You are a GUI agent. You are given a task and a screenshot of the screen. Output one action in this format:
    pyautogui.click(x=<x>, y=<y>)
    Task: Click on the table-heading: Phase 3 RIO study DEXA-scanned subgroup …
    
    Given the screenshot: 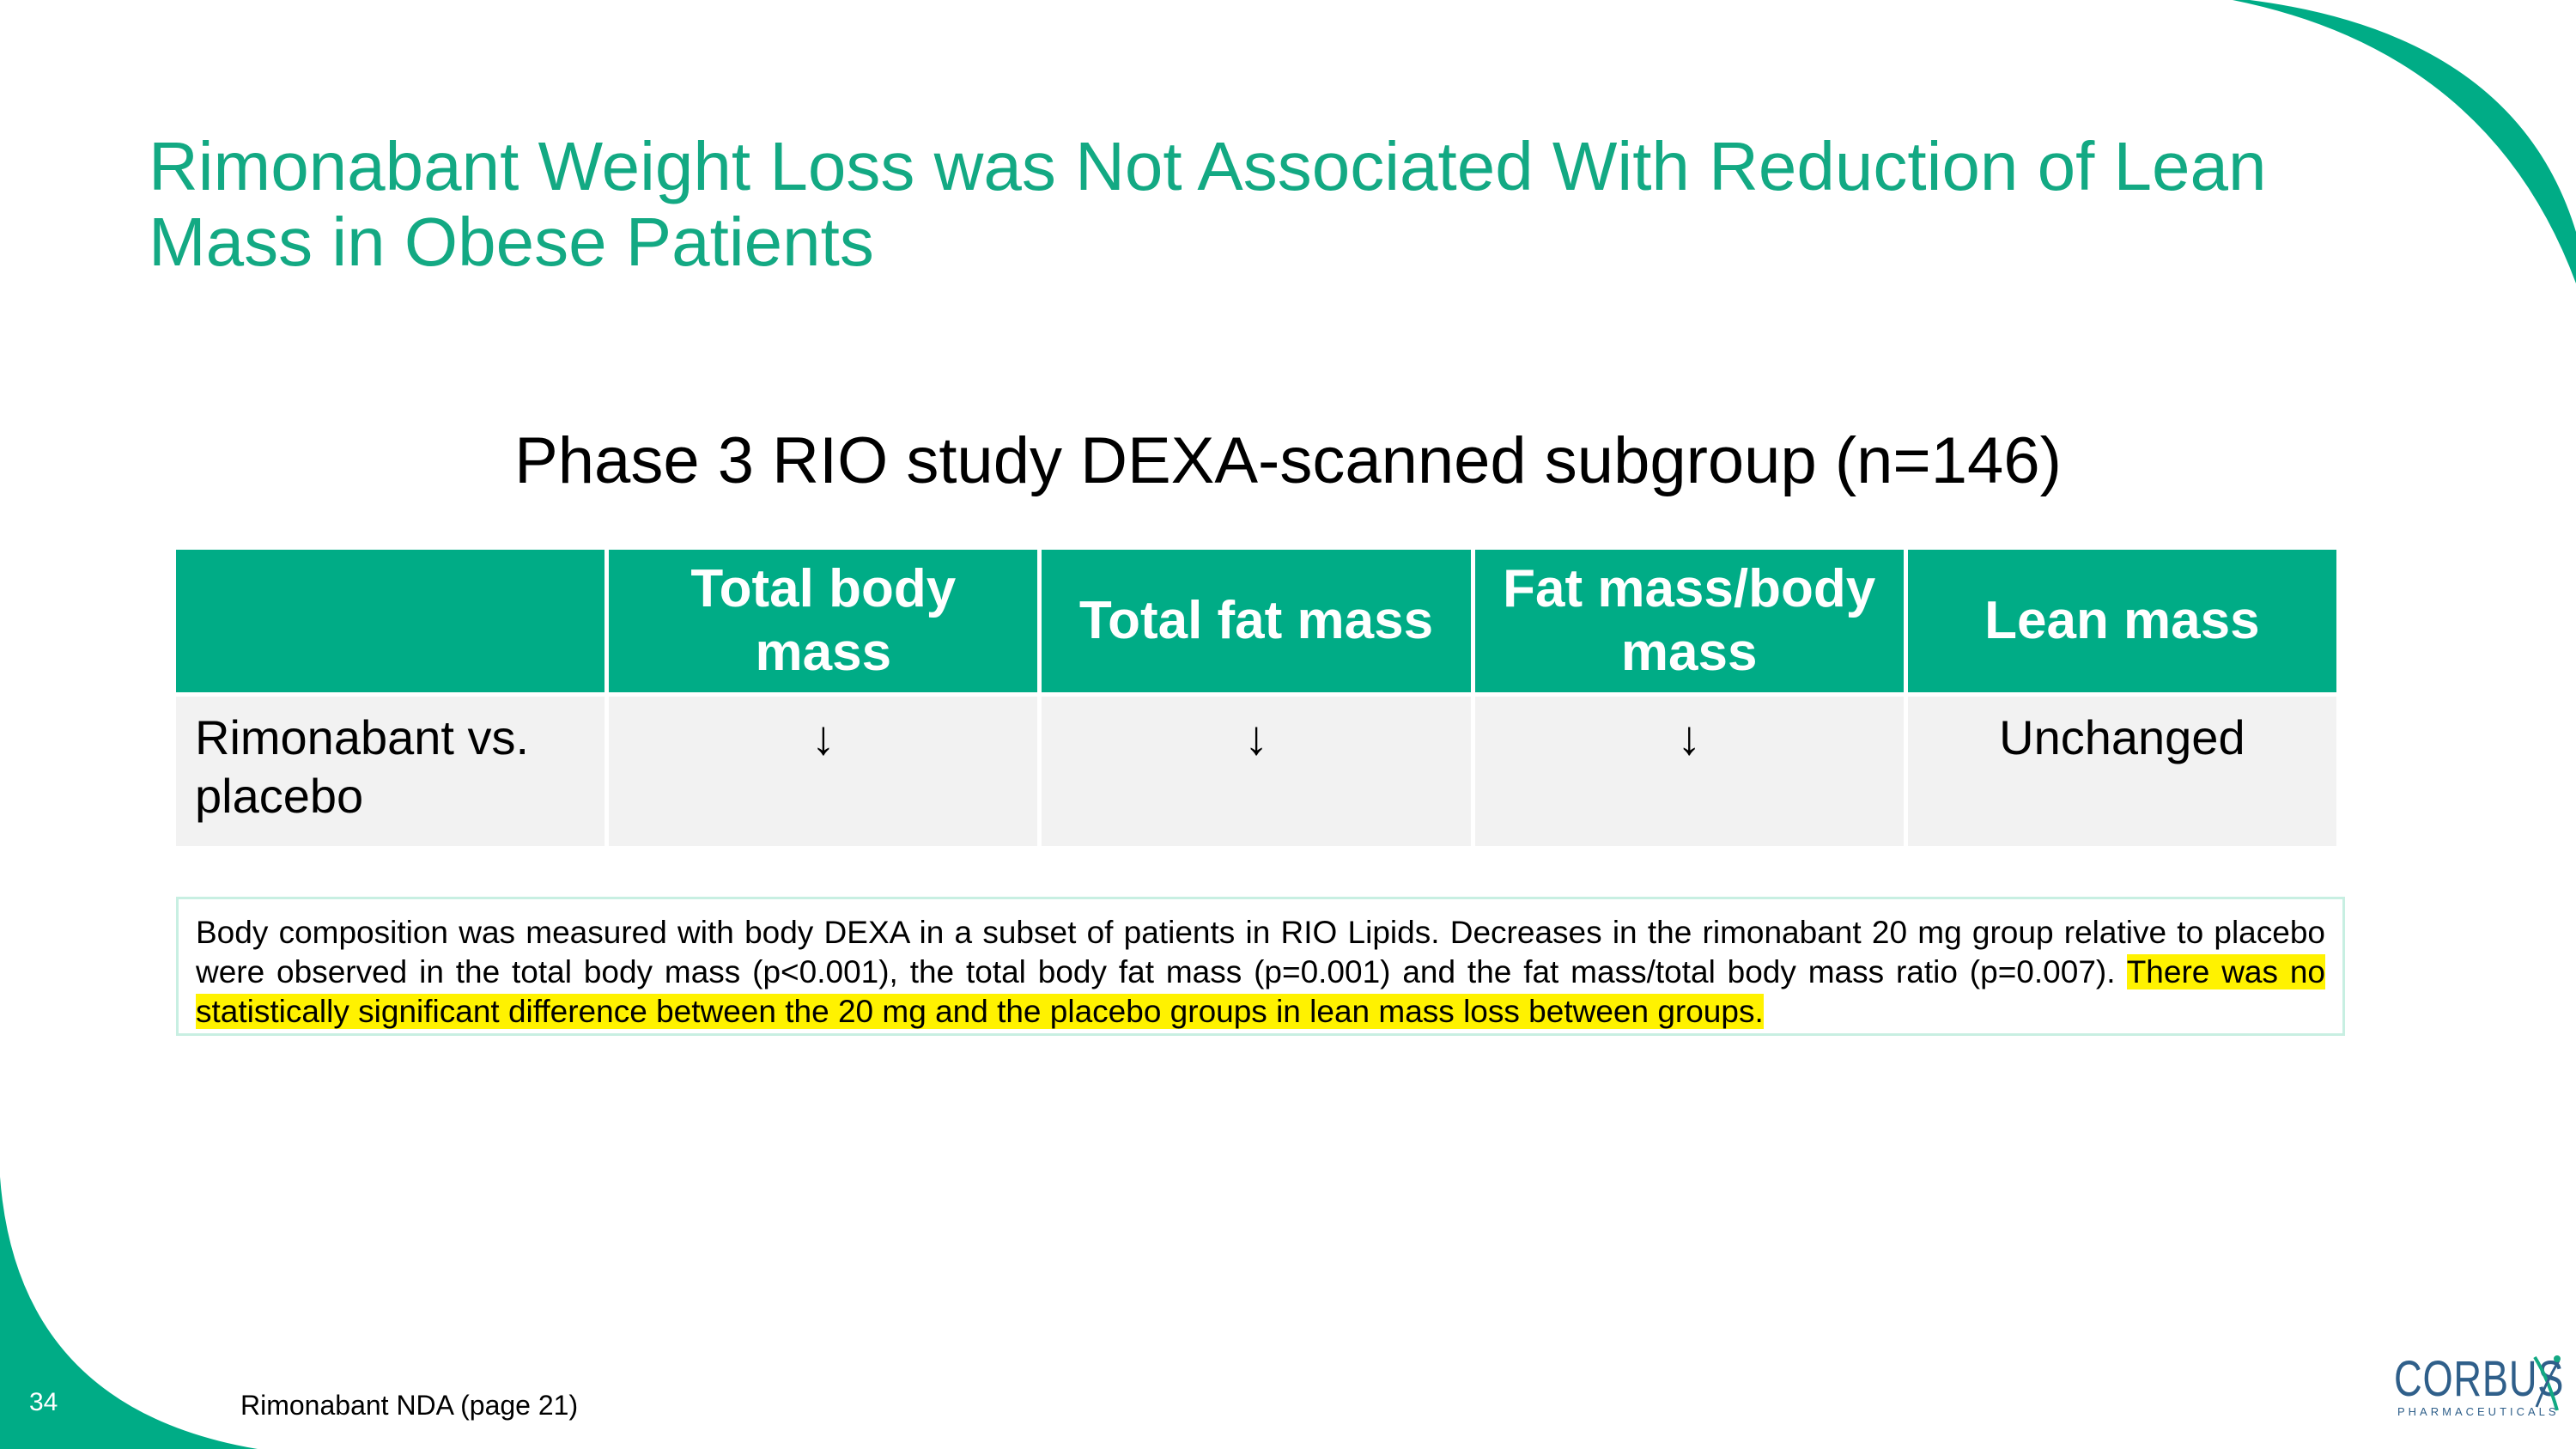 What is the action you would take?
    pyautogui.click(x=1288, y=461)
    